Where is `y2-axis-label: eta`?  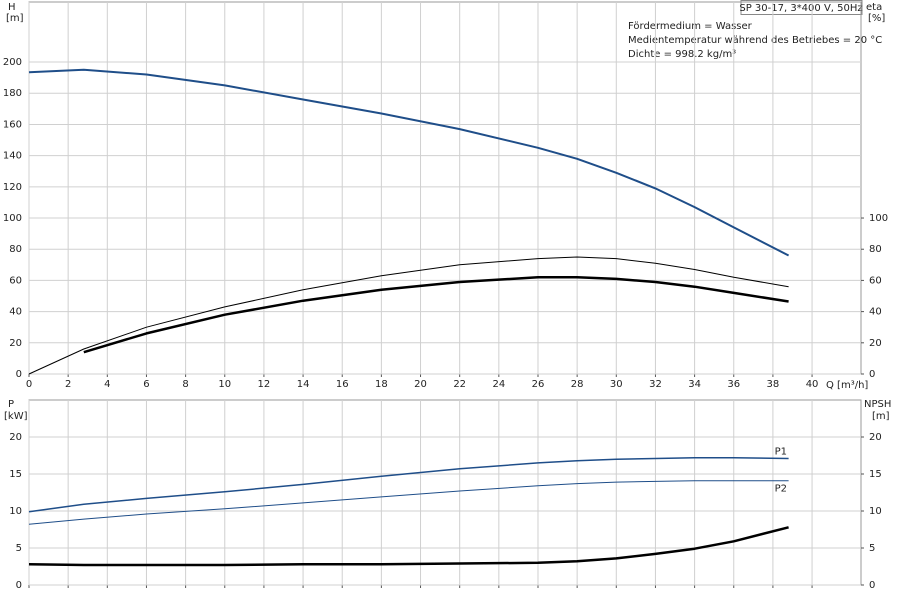 y2-axis-label: eta is located at coordinates (874, 7).